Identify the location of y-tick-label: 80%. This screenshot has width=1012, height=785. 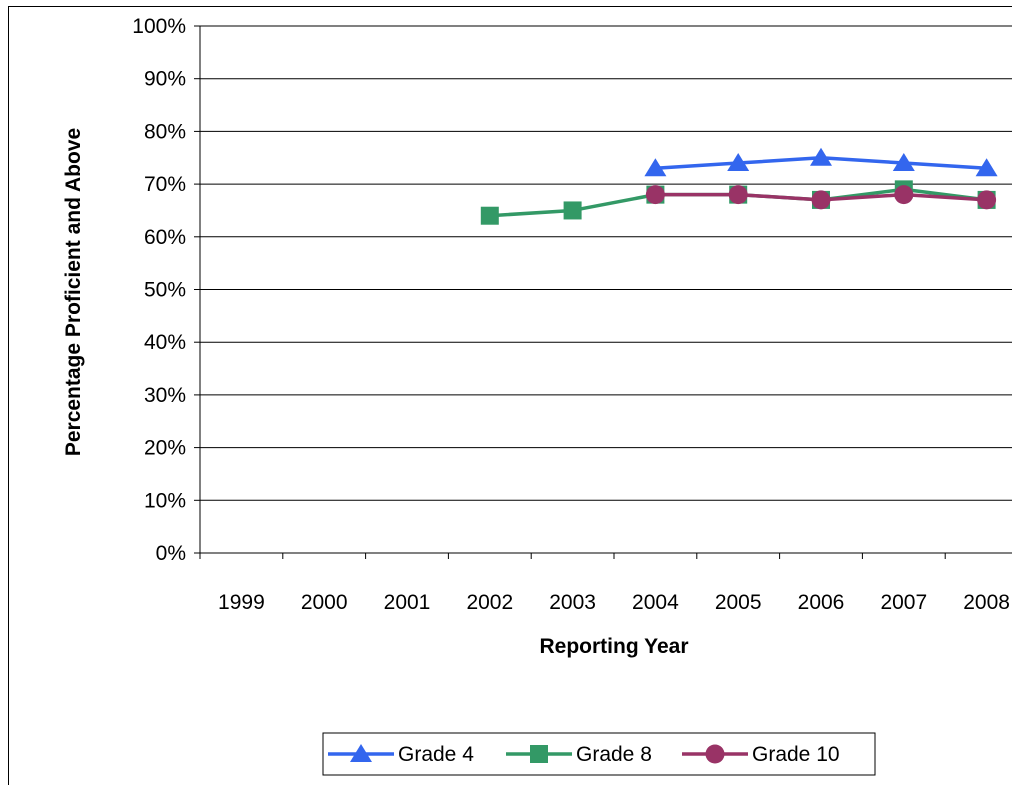
(165, 131).